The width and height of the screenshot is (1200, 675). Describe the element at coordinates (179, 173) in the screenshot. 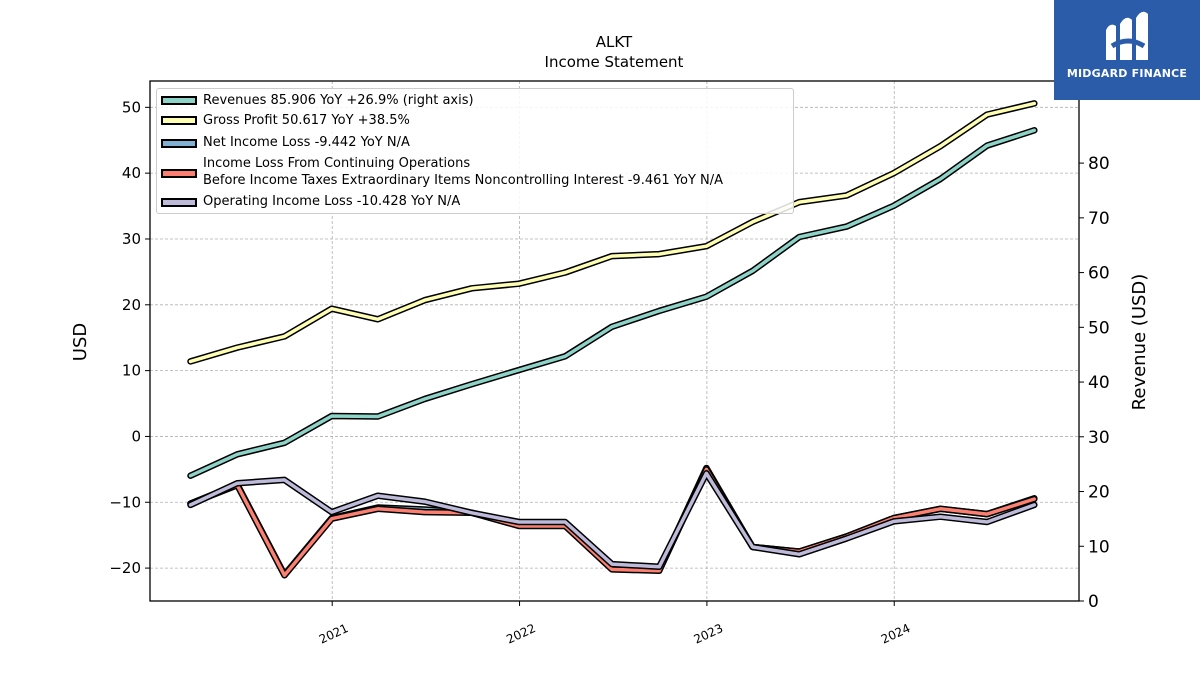

I see `legend-swatch-pretax-income-loss` at that location.